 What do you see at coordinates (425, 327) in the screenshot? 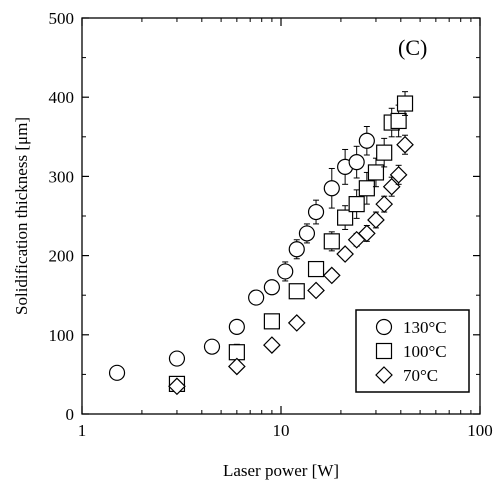
I see `legend-label: 130°C` at bounding box center [425, 327].